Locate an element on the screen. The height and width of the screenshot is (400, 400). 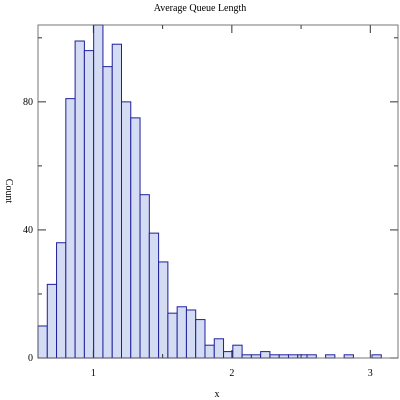
x-tick-label-0: 1 is located at coordinates (93, 373).